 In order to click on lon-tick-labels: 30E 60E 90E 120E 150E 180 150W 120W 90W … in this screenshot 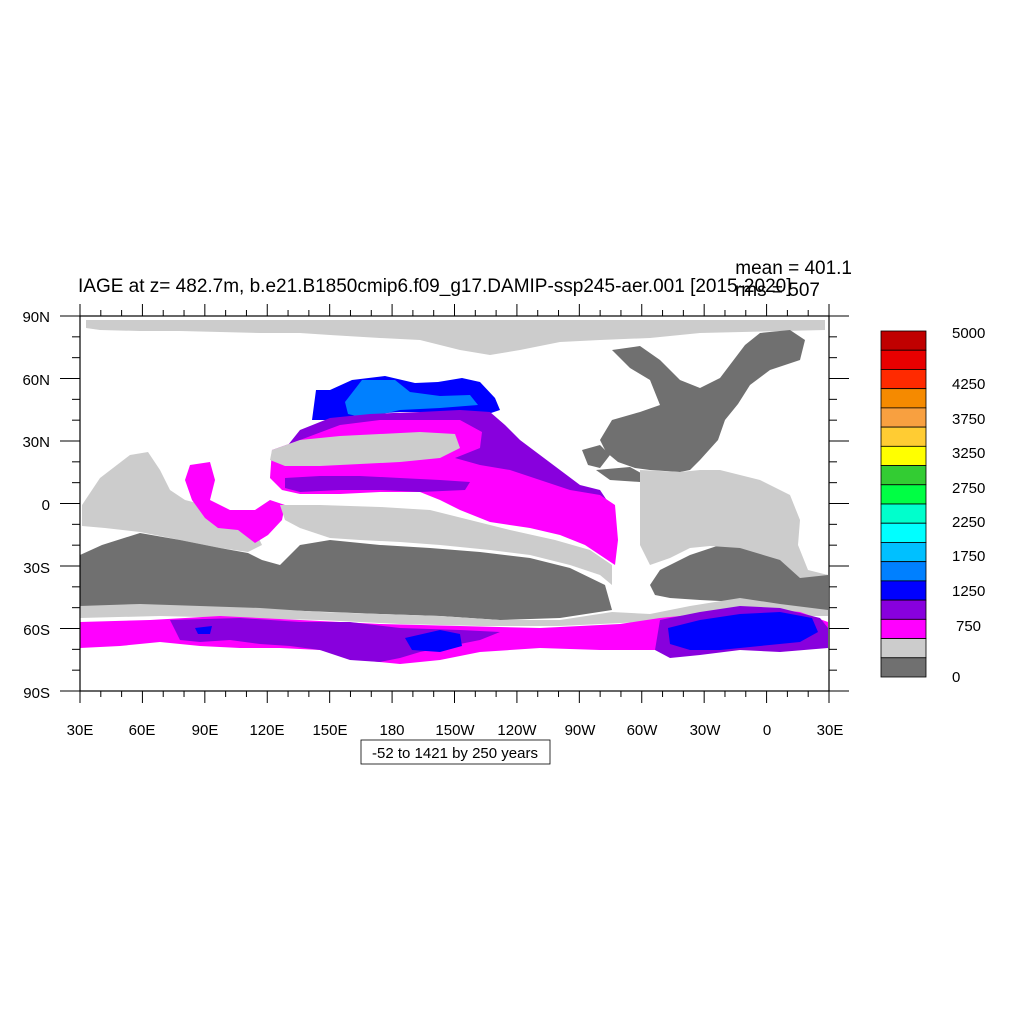, I will do `click(455, 730)`.